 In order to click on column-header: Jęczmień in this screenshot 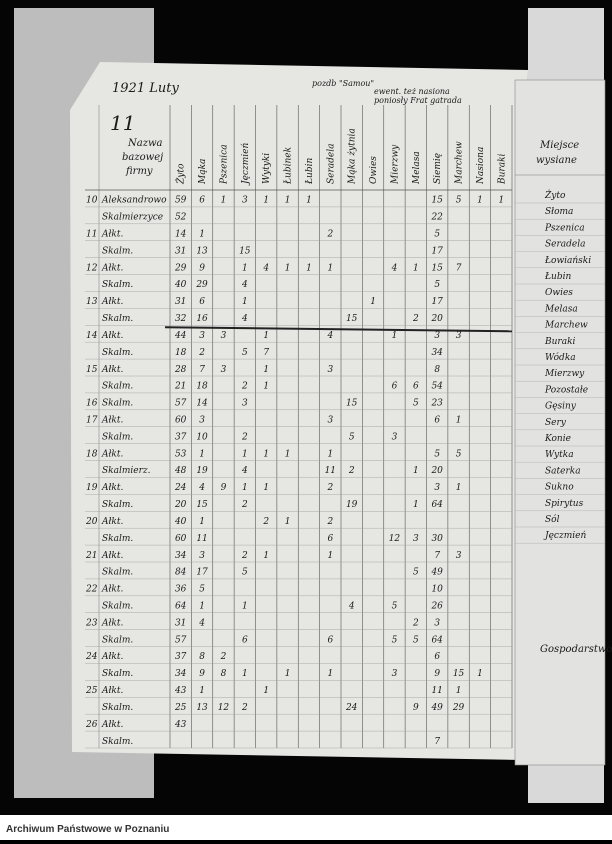, I will do `click(245, 164)`.